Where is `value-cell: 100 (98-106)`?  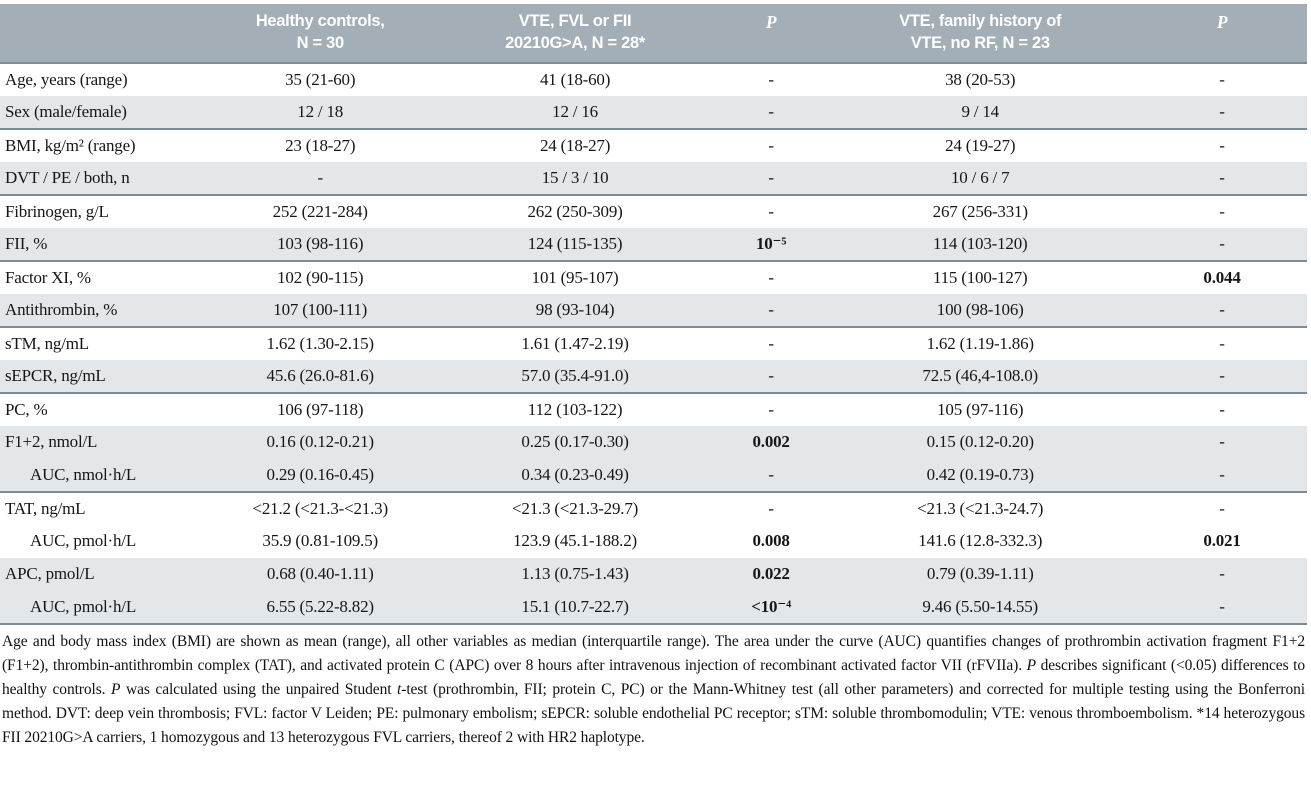 value-cell: 100 (98-106) is located at coordinates (980, 310).